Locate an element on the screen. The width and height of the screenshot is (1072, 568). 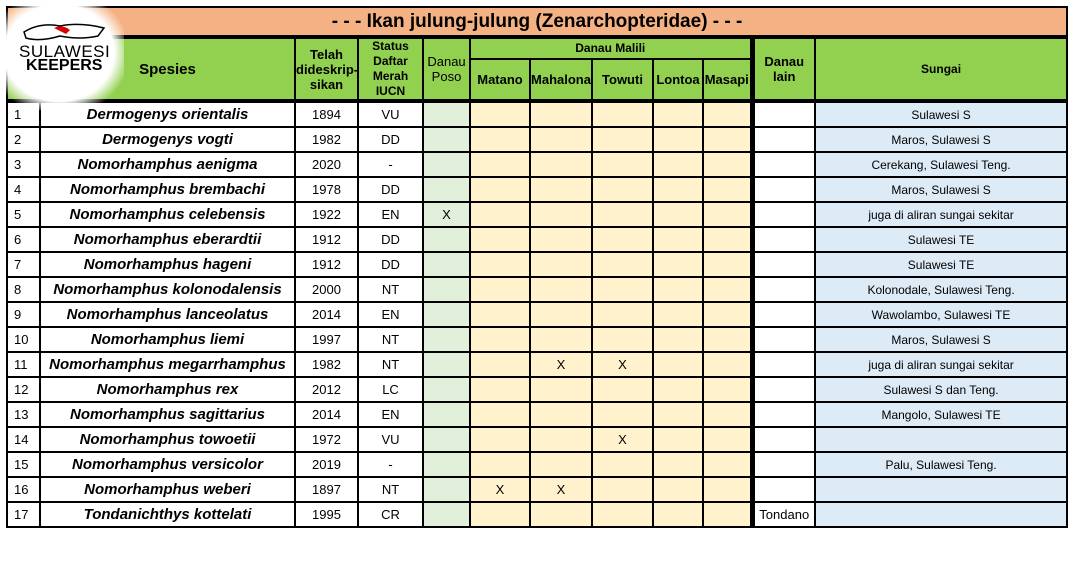
year-described: 1897 is located at coordinates (326, 489).